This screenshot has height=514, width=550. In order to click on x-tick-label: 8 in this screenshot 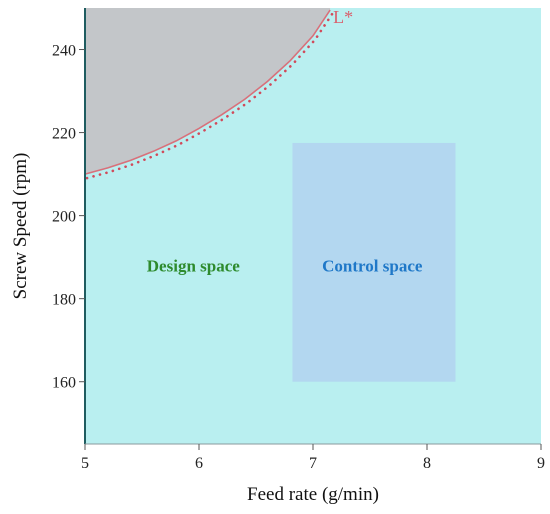, I will do `click(427, 463)`.